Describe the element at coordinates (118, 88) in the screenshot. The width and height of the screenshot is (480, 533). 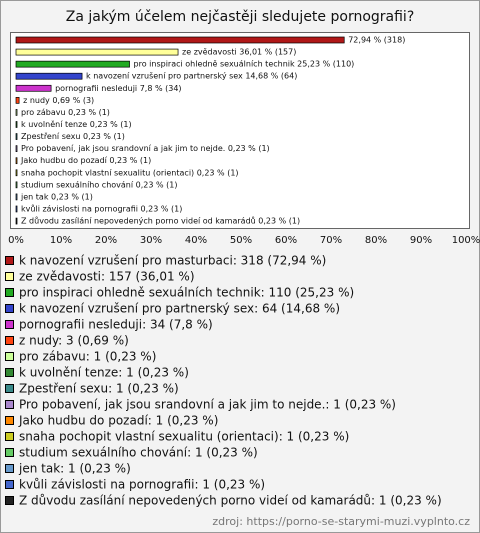
I see `bar-label: pornografii nesleduji 7,8 % (34)` at that location.